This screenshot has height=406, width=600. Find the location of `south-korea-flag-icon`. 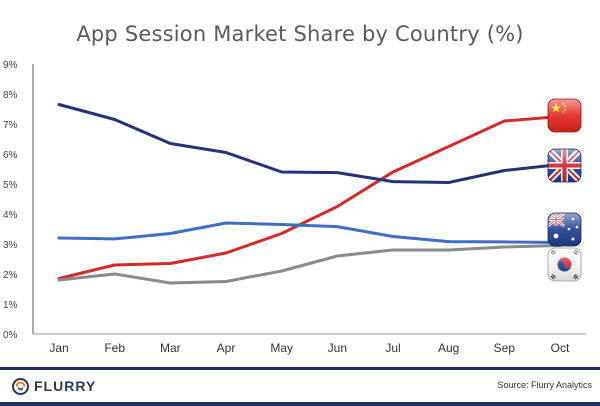

south-korea-flag-icon is located at coordinates (564, 264).